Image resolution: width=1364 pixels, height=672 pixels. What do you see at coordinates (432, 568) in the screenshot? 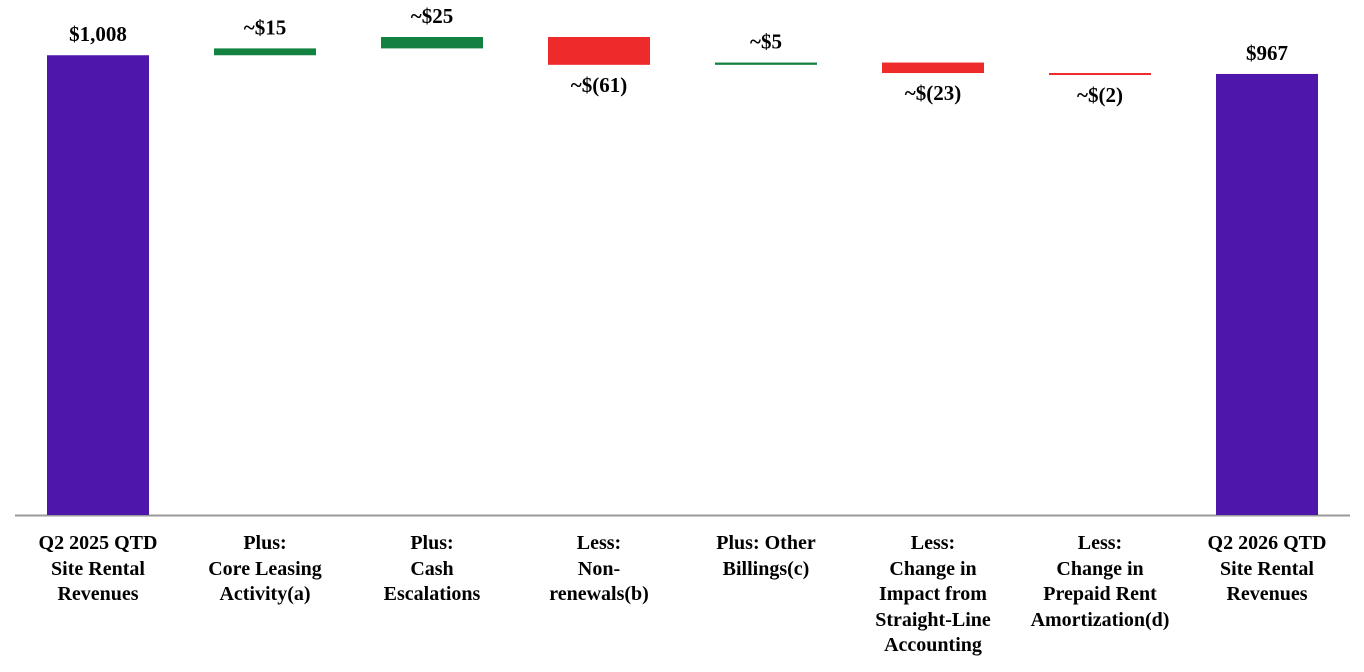
I see `category-label: Plus: Cash Escalations` at bounding box center [432, 568].